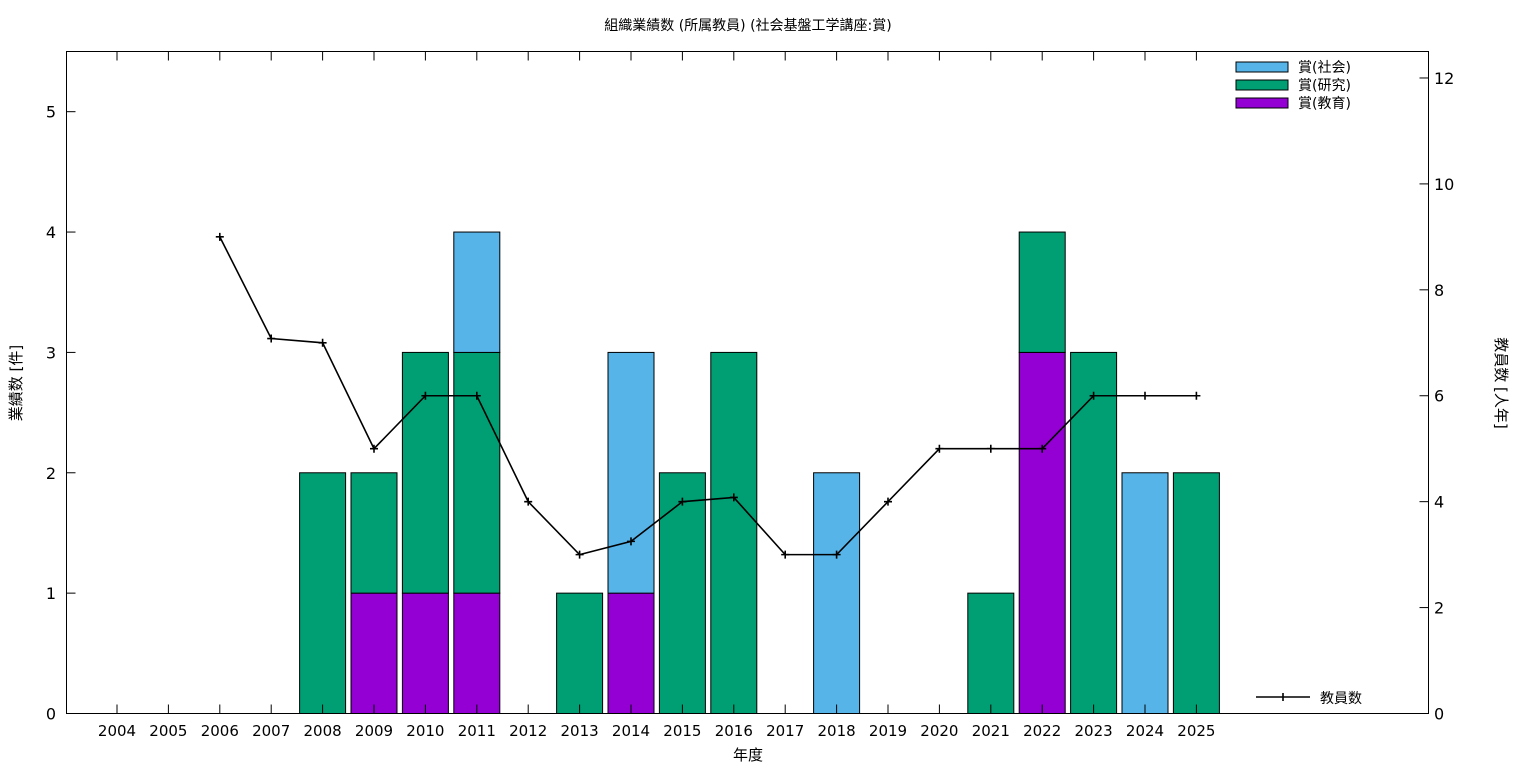 This screenshot has width=1536, height=768. Describe the element at coordinates (748, 755) in the screenshot. I see `x-axis-label: 年度` at that location.